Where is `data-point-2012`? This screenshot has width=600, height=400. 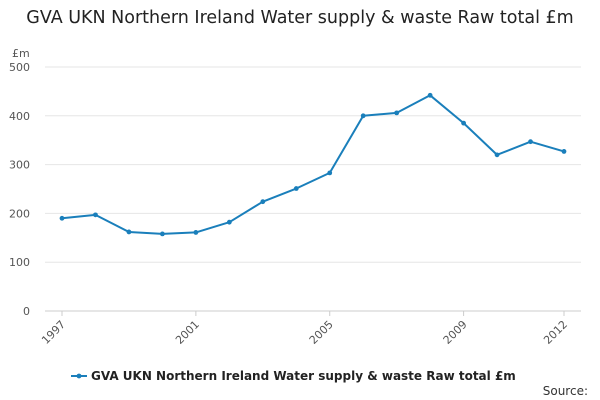
data-point-2012 is located at coordinates (564, 151).